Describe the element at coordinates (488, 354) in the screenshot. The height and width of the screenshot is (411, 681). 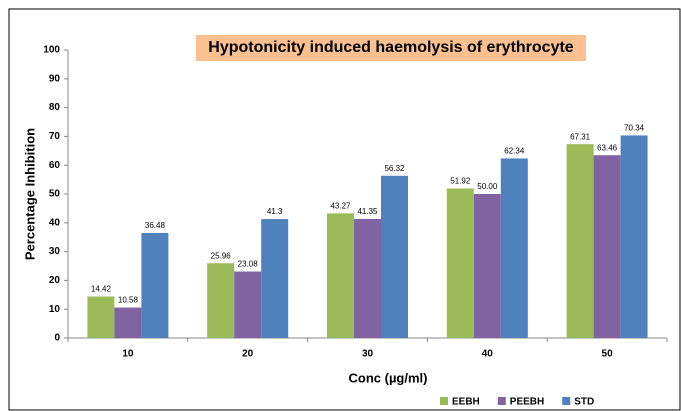
I see `x-tick-label: 40` at that location.